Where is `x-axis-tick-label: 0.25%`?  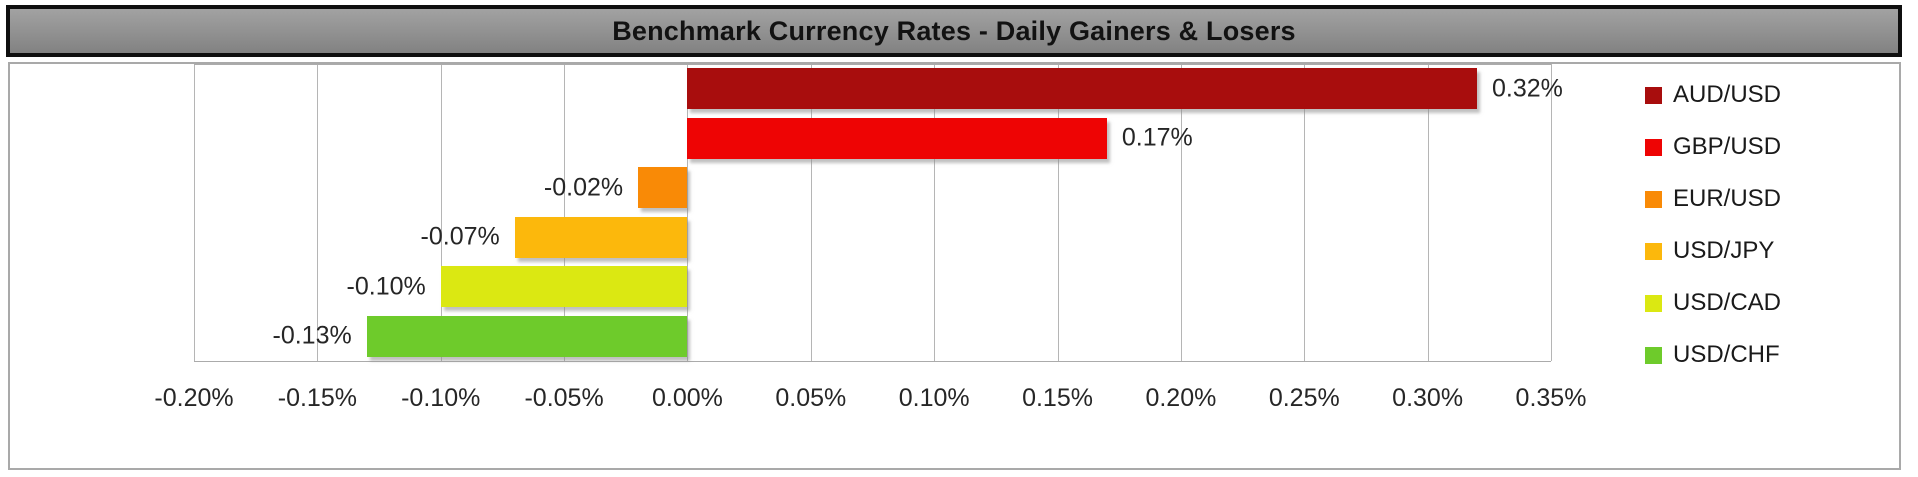
x-axis-tick-label: 0.25% is located at coordinates (1304, 398).